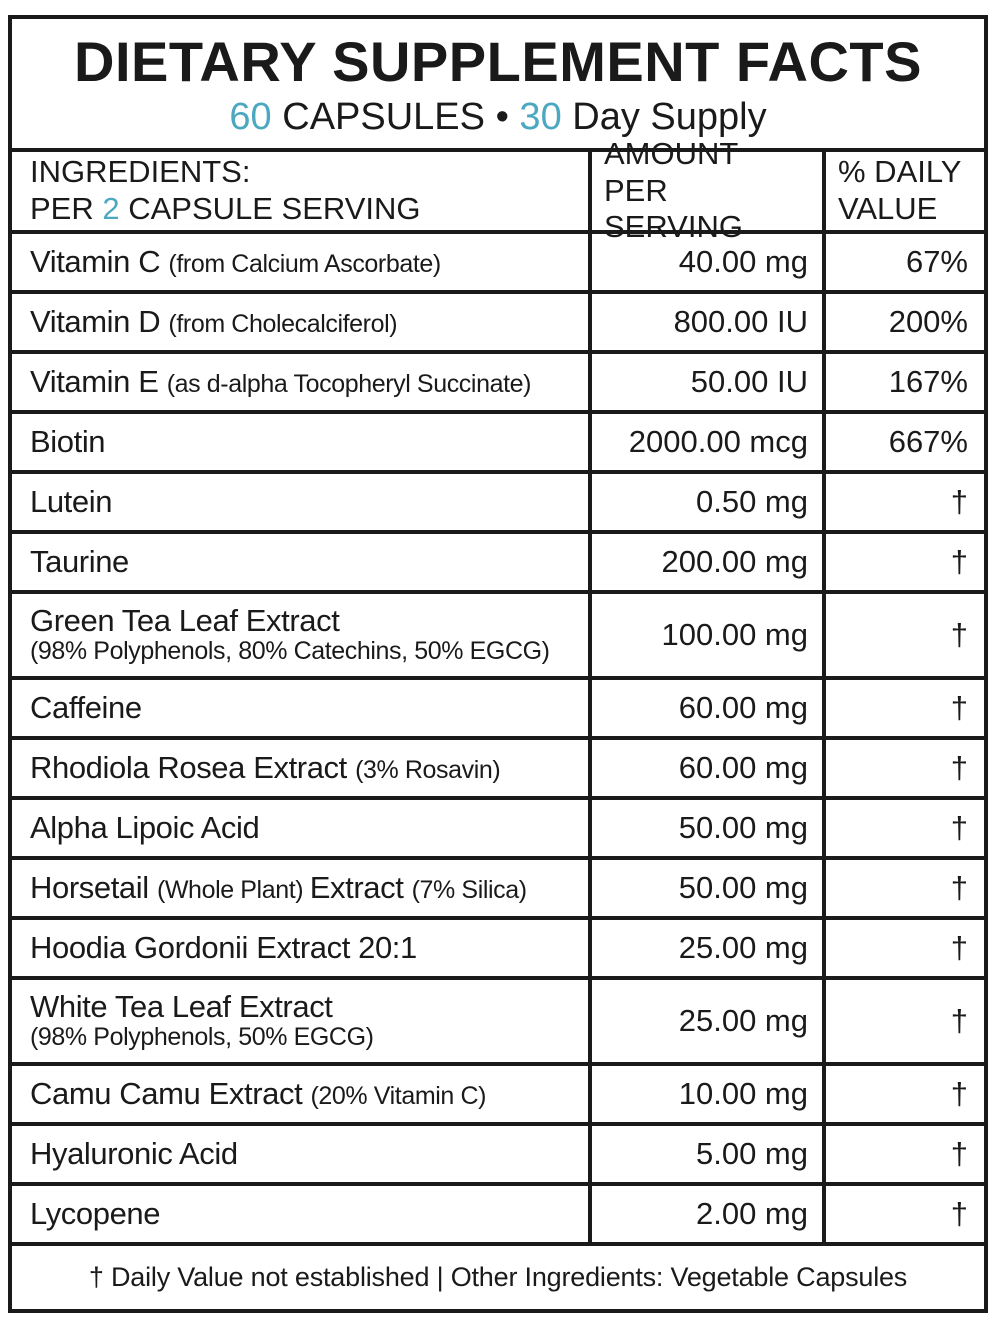 The width and height of the screenshot is (1000, 1333). I want to click on text-segment: PER, so click(66, 208).